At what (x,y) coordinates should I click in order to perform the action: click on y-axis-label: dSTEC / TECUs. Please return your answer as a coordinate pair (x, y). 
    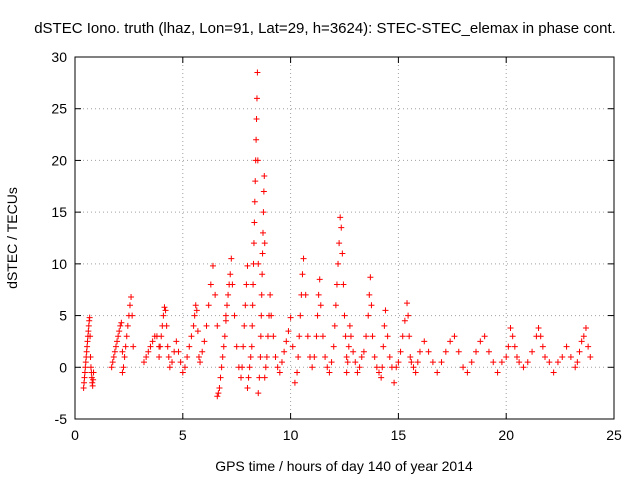
    Looking at the image, I should click on (12, 238).